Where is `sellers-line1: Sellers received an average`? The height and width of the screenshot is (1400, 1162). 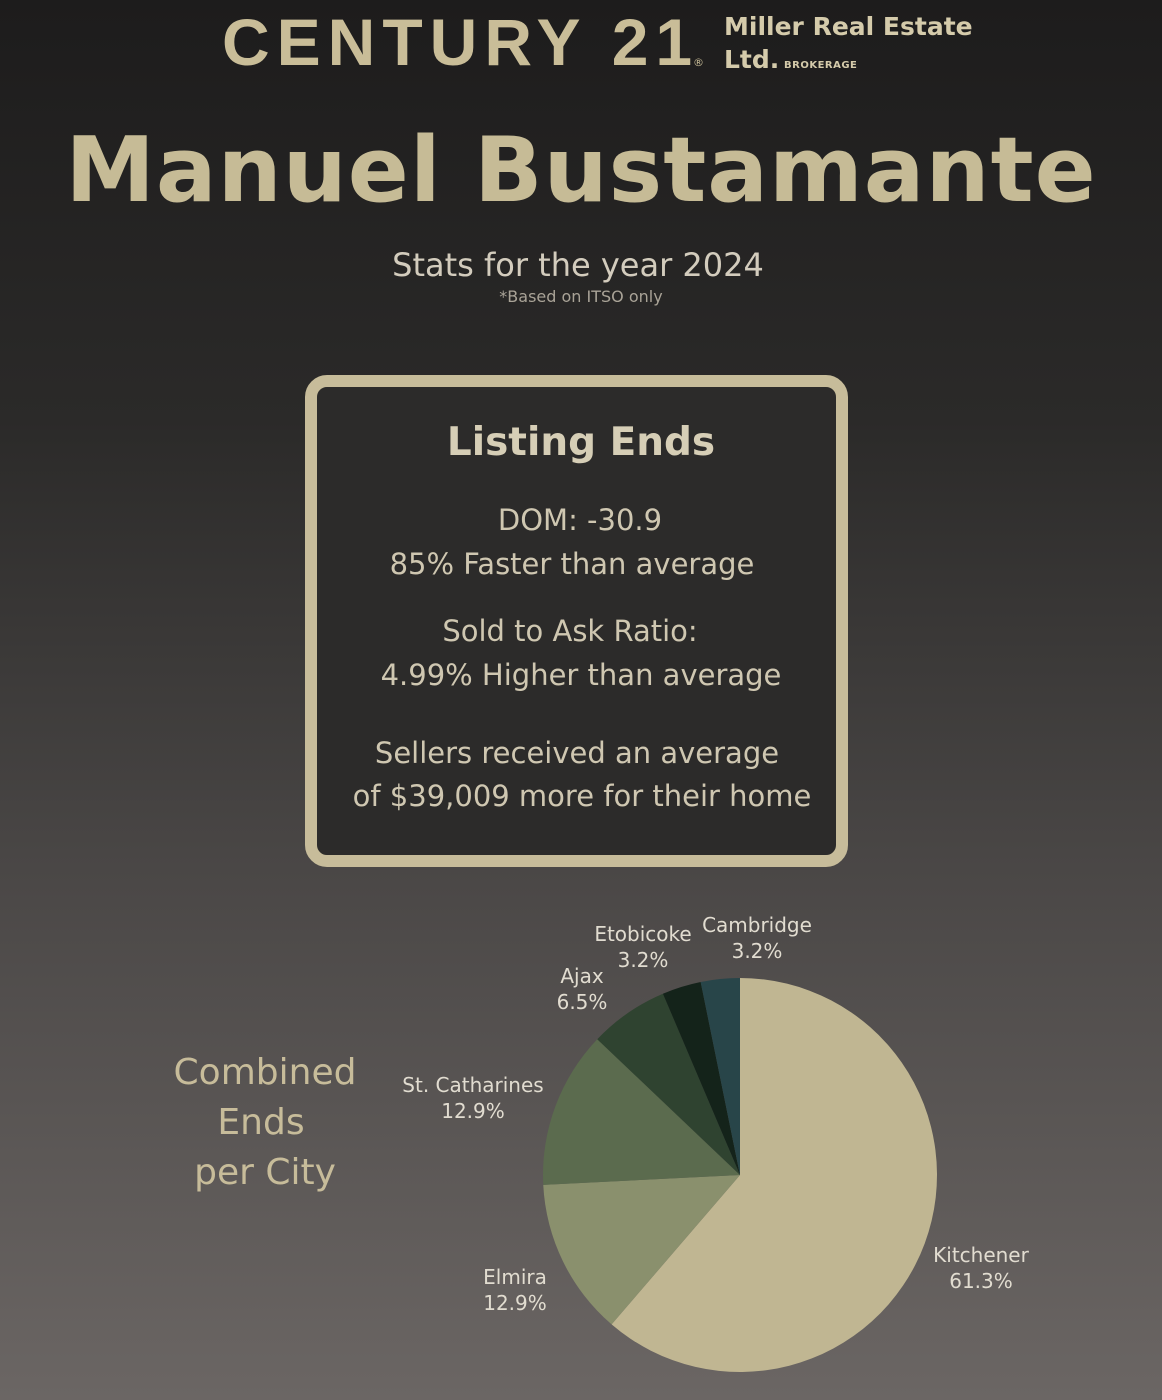 sellers-line1: Sellers received an average is located at coordinates (577, 753).